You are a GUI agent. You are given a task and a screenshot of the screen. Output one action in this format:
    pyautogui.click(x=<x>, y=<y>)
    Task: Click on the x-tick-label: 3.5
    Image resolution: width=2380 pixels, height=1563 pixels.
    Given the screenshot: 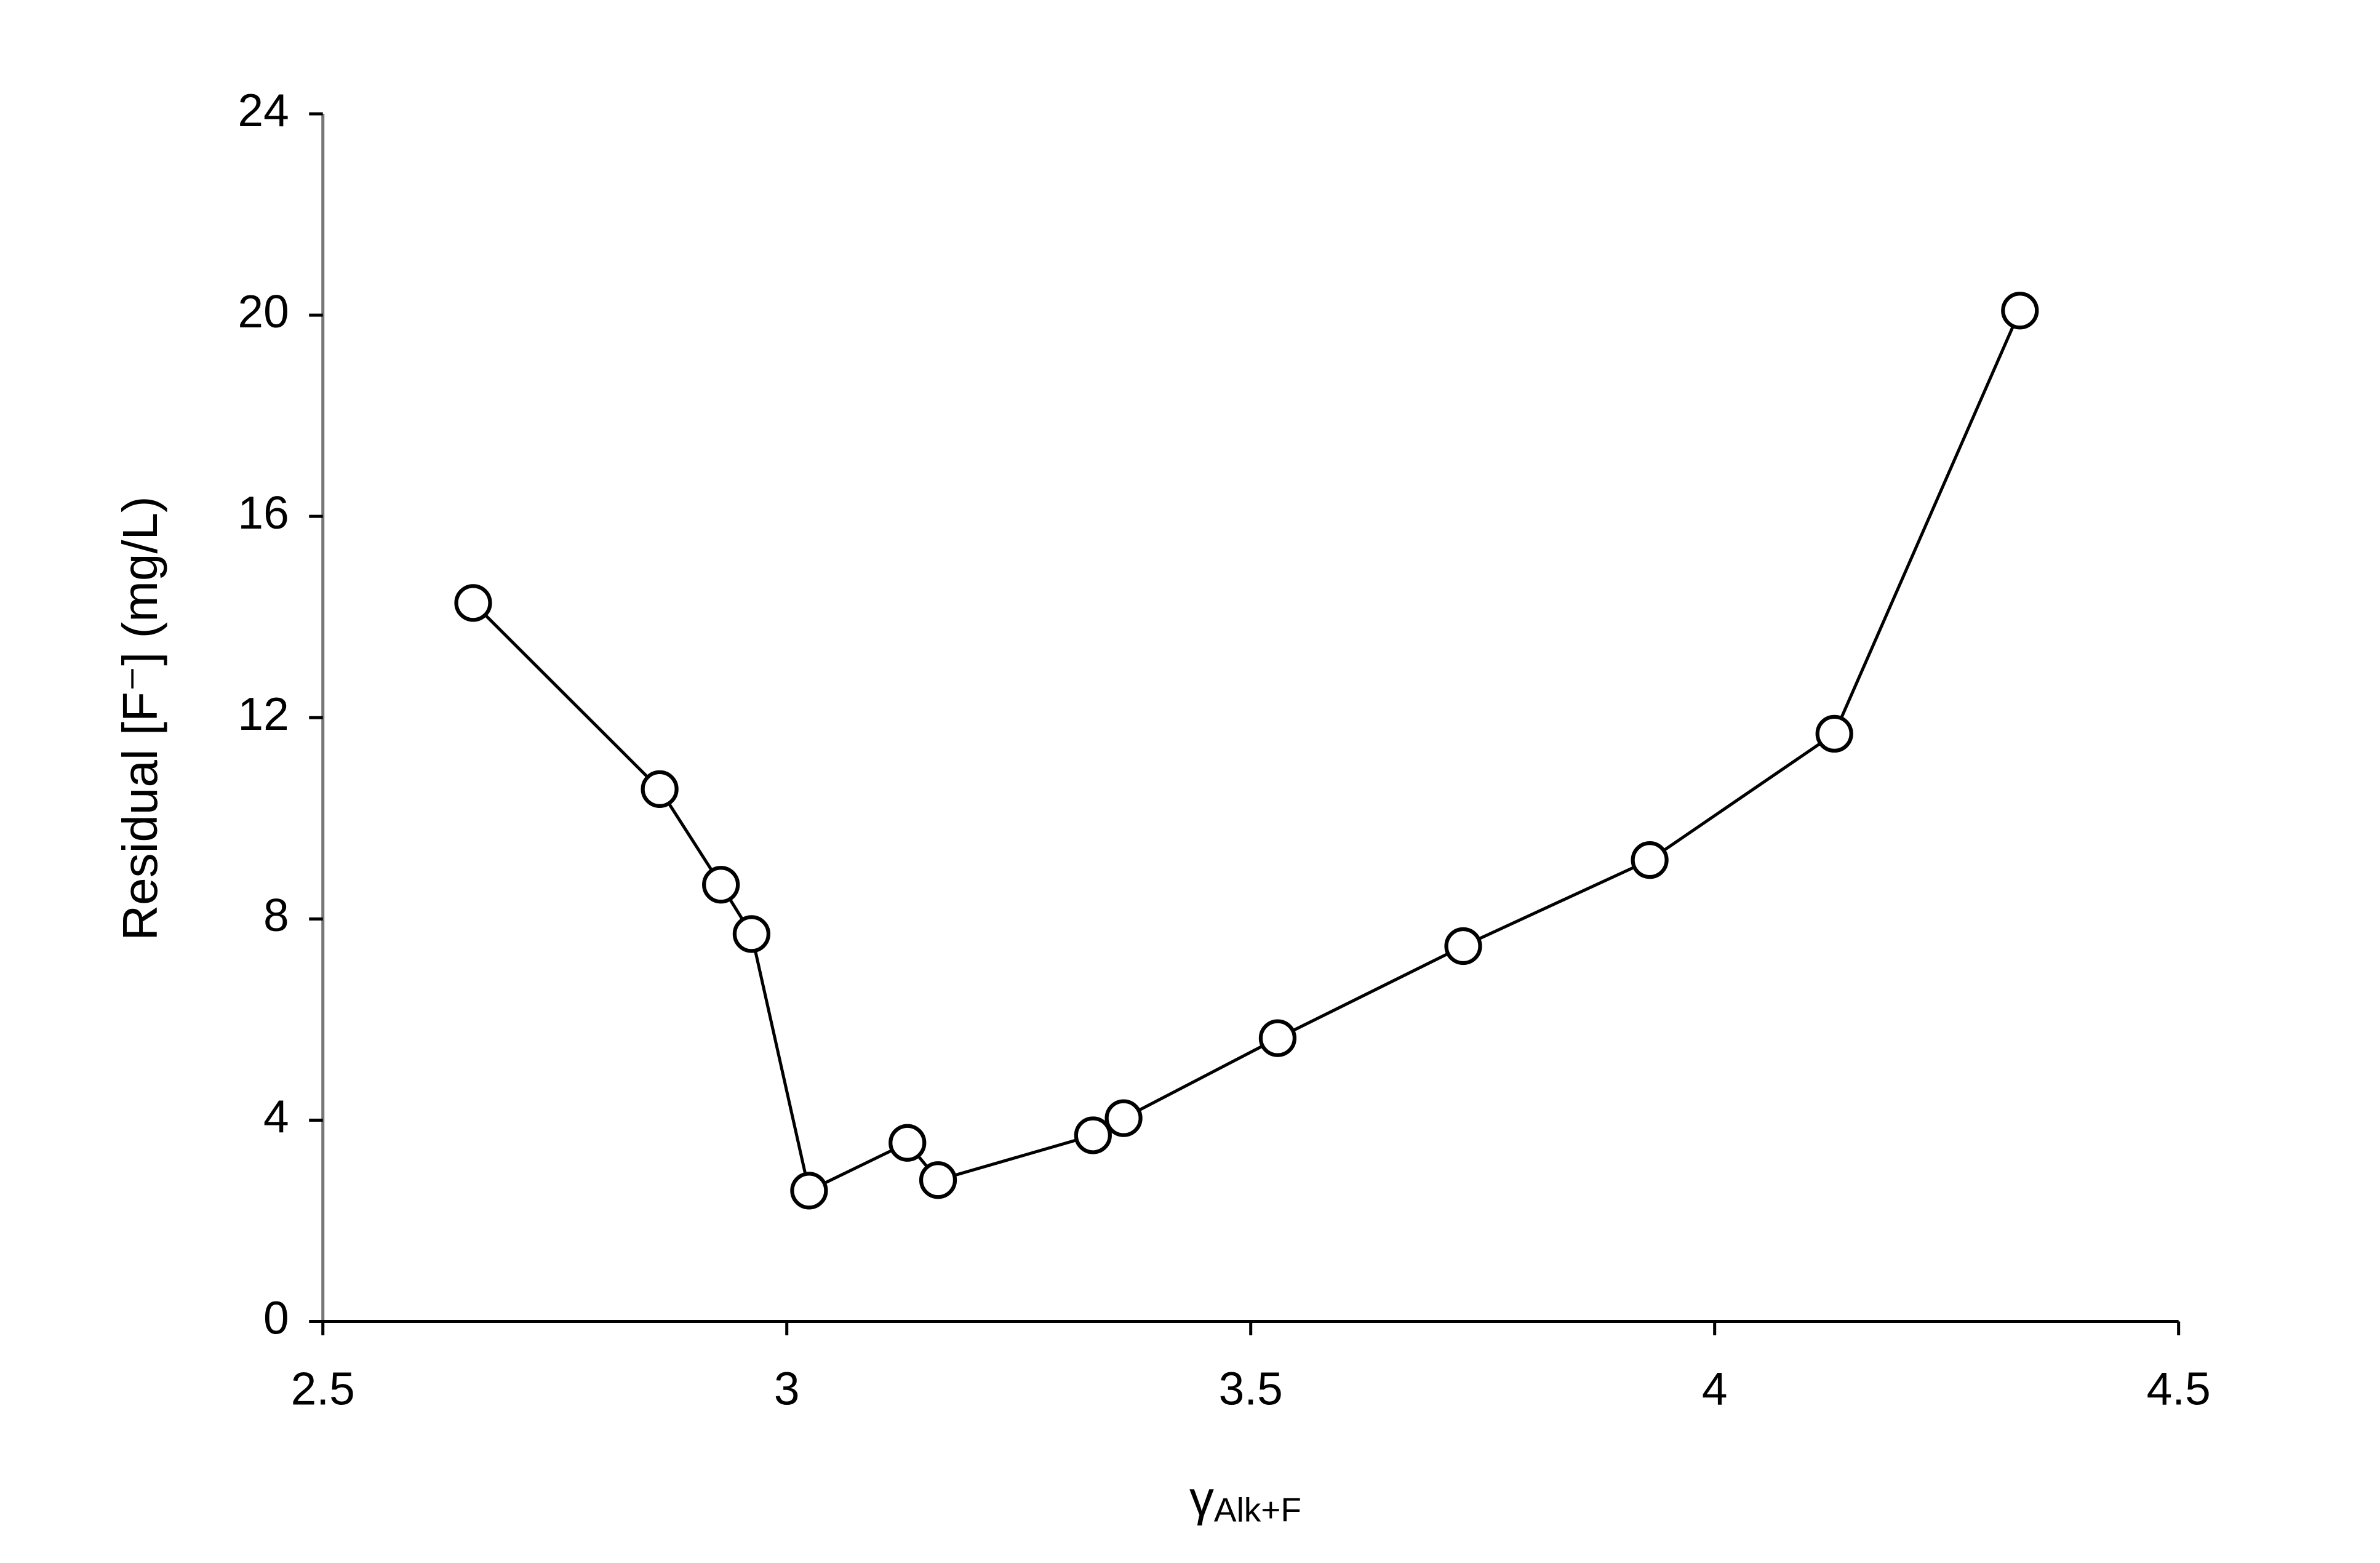 What is the action you would take?
    pyautogui.click(x=1251, y=1388)
    